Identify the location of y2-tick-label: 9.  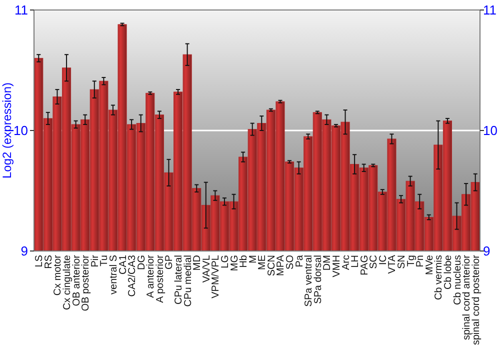
(486, 251).